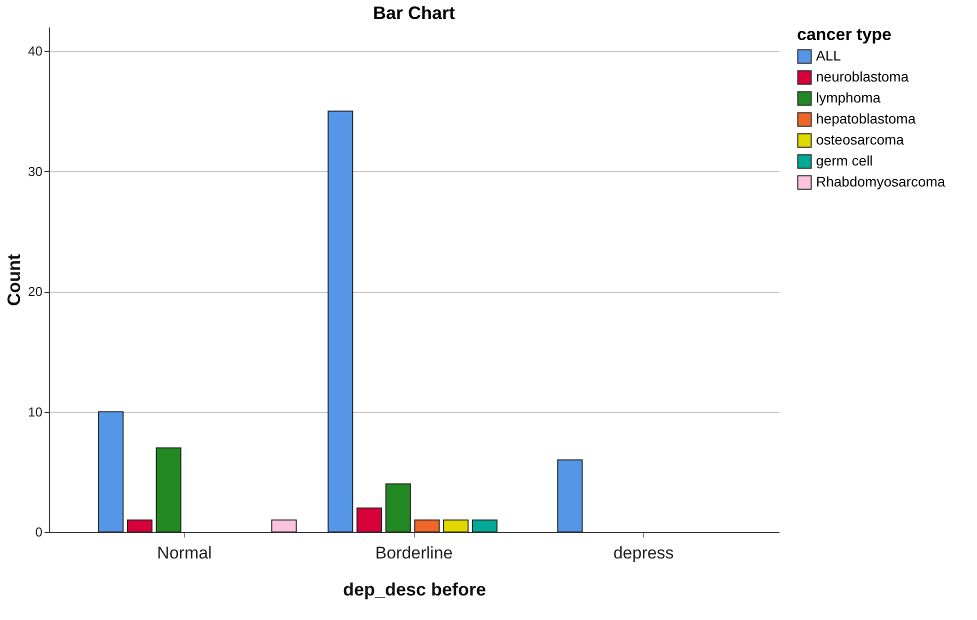 This screenshot has height=620, width=977. Describe the element at coordinates (35, 292) in the screenshot. I see `y-tick-label: 20` at that location.